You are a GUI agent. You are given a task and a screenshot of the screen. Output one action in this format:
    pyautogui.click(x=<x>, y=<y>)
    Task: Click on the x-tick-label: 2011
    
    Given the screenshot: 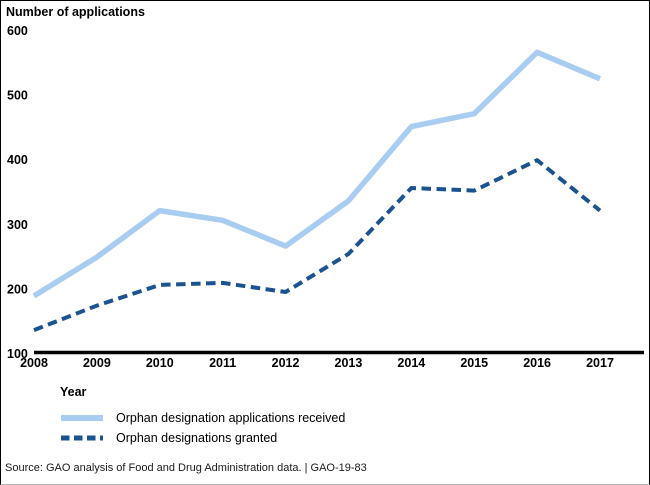 What is the action you would take?
    pyautogui.click(x=222, y=363)
    